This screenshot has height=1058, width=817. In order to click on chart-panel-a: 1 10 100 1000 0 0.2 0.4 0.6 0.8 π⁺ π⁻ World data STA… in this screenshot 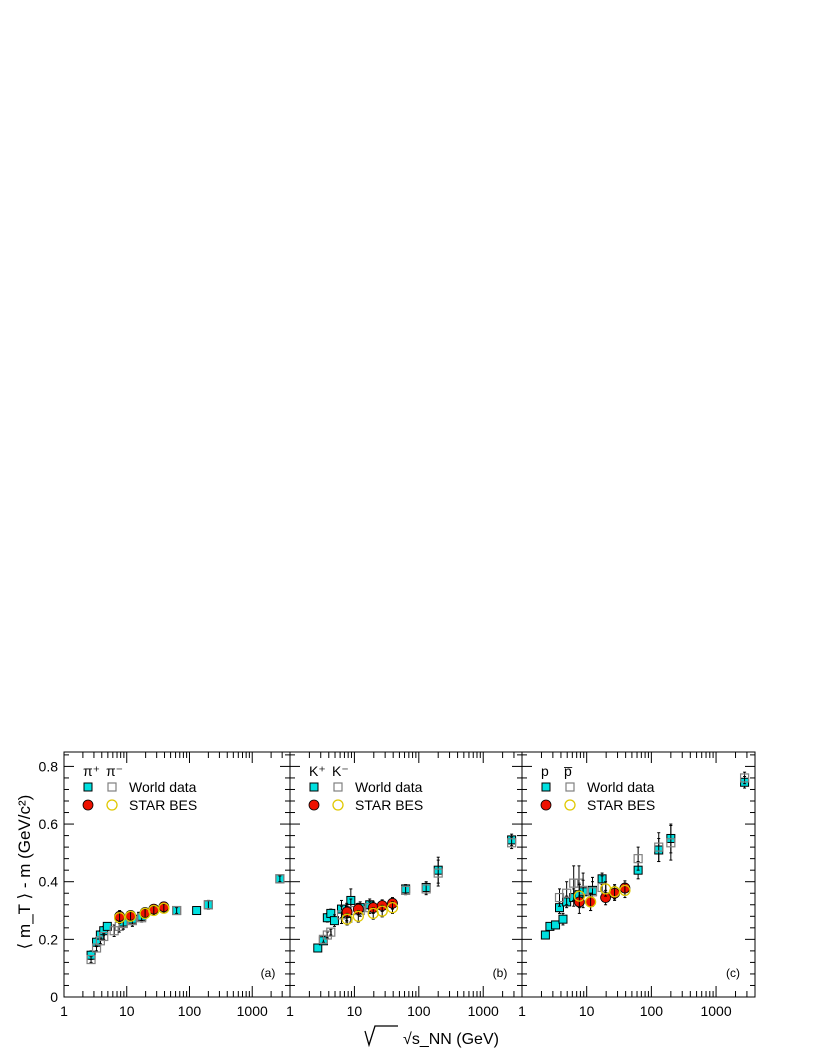, I will do `click(165, 885)`.